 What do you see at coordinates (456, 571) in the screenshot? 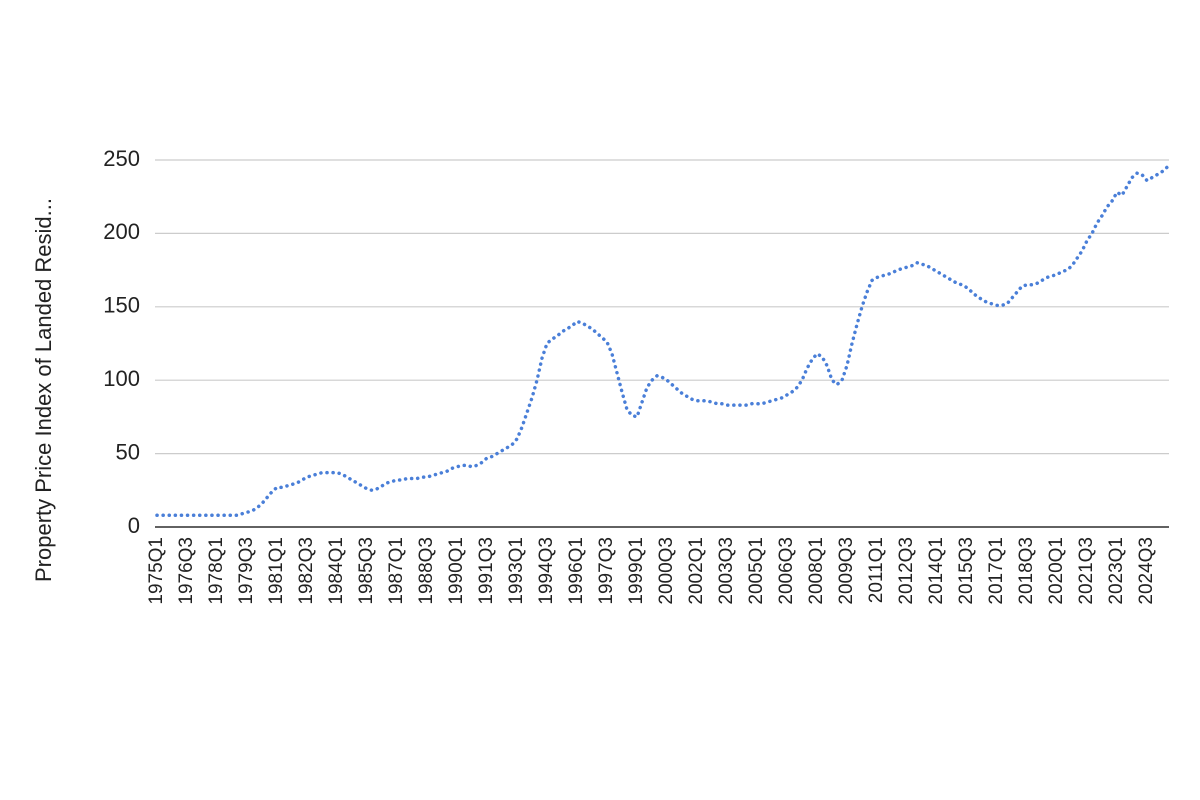
I see `x-tick-label: 1990Q1` at bounding box center [456, 571].